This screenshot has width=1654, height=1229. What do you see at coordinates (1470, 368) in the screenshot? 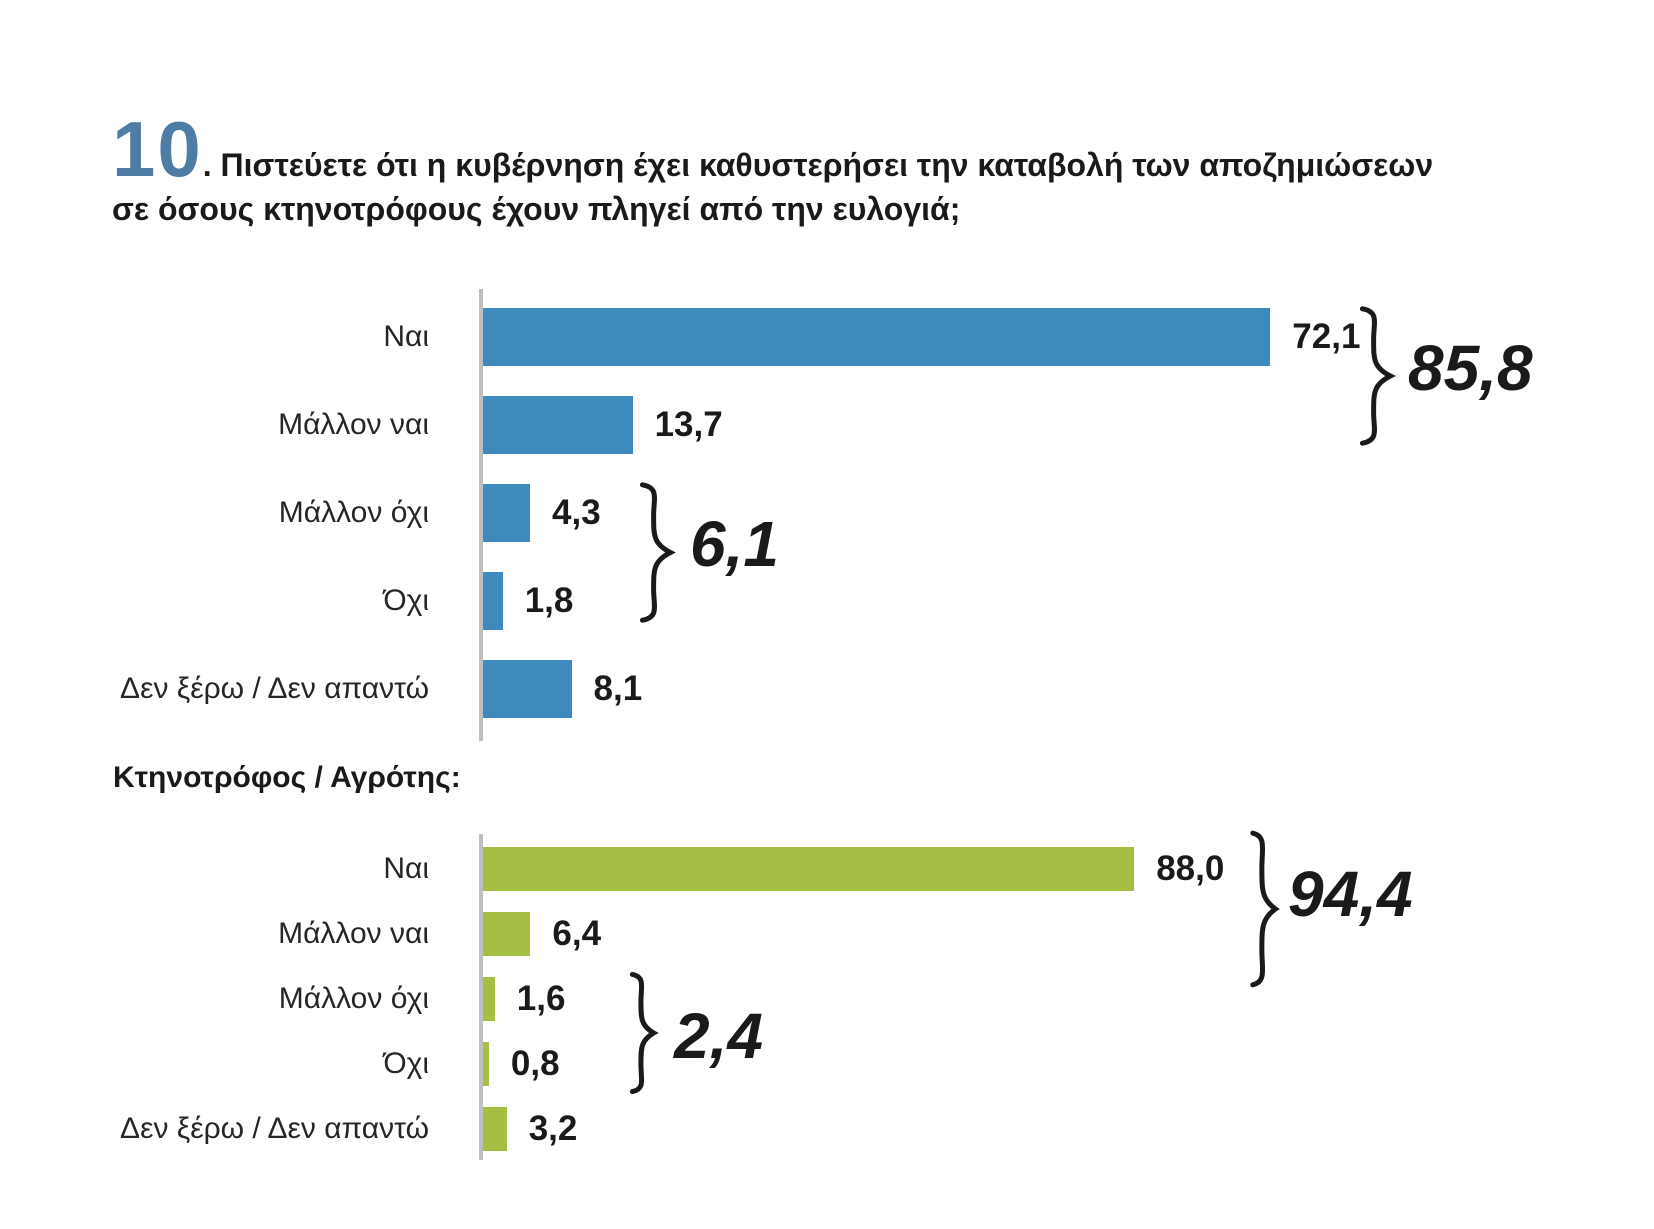
I see `chart1-yes-group-total: 85,8` at bounding box center [1470, 368].